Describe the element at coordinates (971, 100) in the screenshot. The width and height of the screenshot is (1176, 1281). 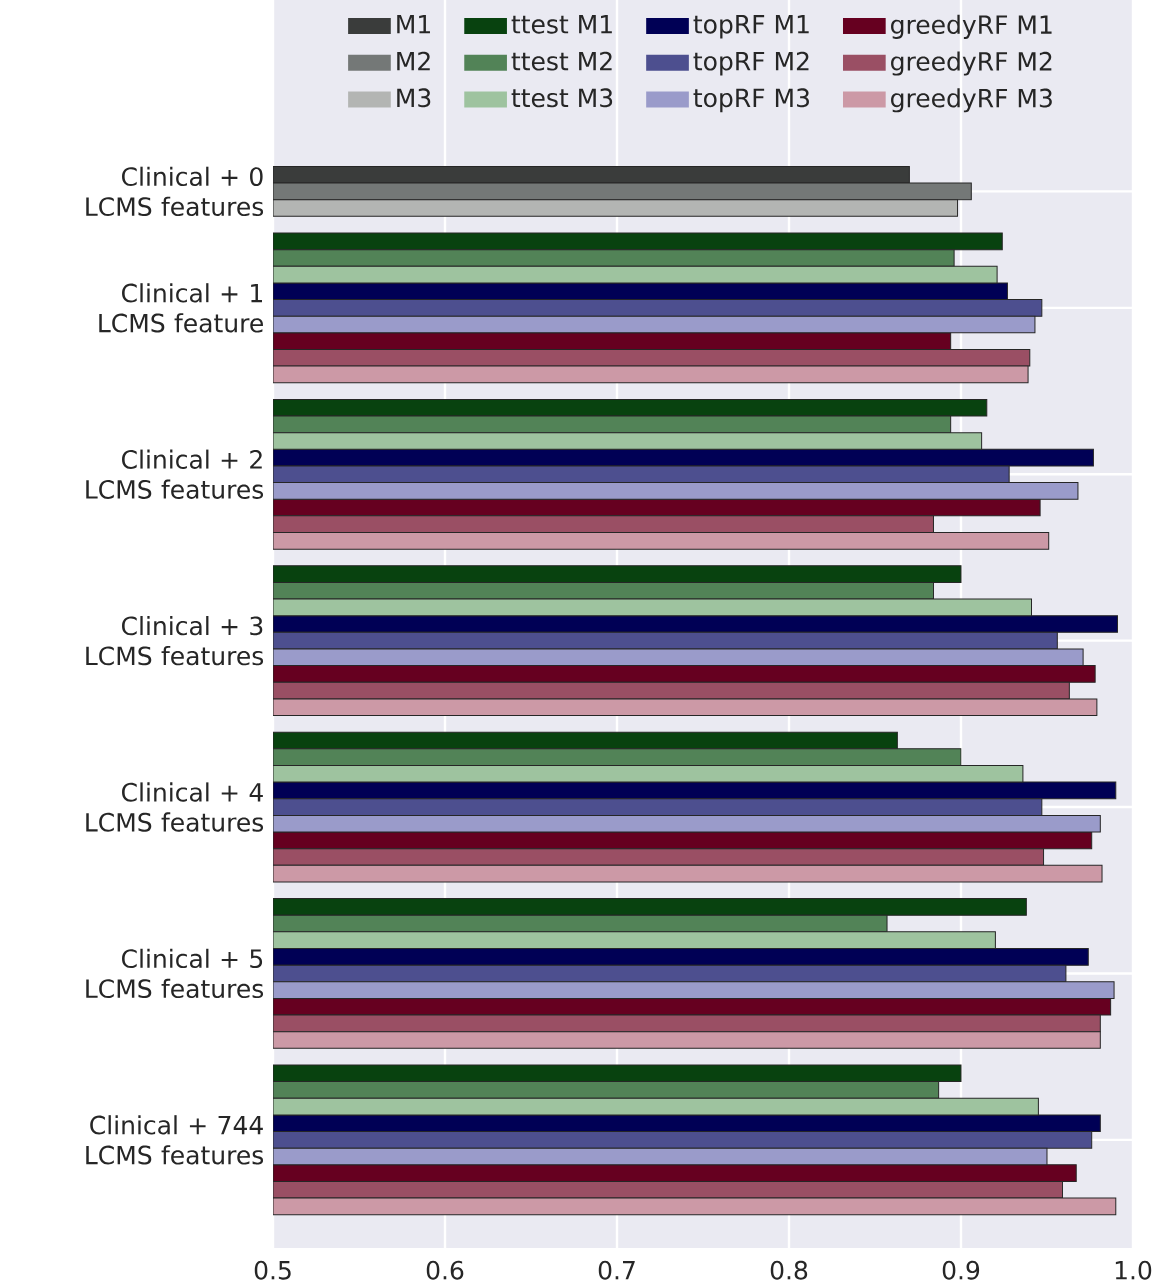
I see `legend-label: greedyRF M3` at that location.